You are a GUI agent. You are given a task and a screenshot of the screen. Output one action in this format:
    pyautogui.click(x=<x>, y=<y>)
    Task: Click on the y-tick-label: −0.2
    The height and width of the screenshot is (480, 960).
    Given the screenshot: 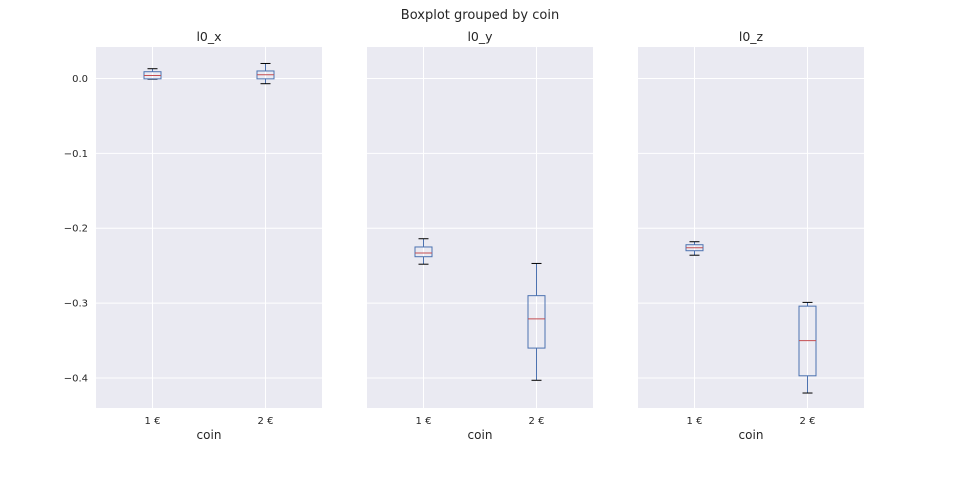 What is the action you would take?
    pyautogui.click(x=76, y=229)
    